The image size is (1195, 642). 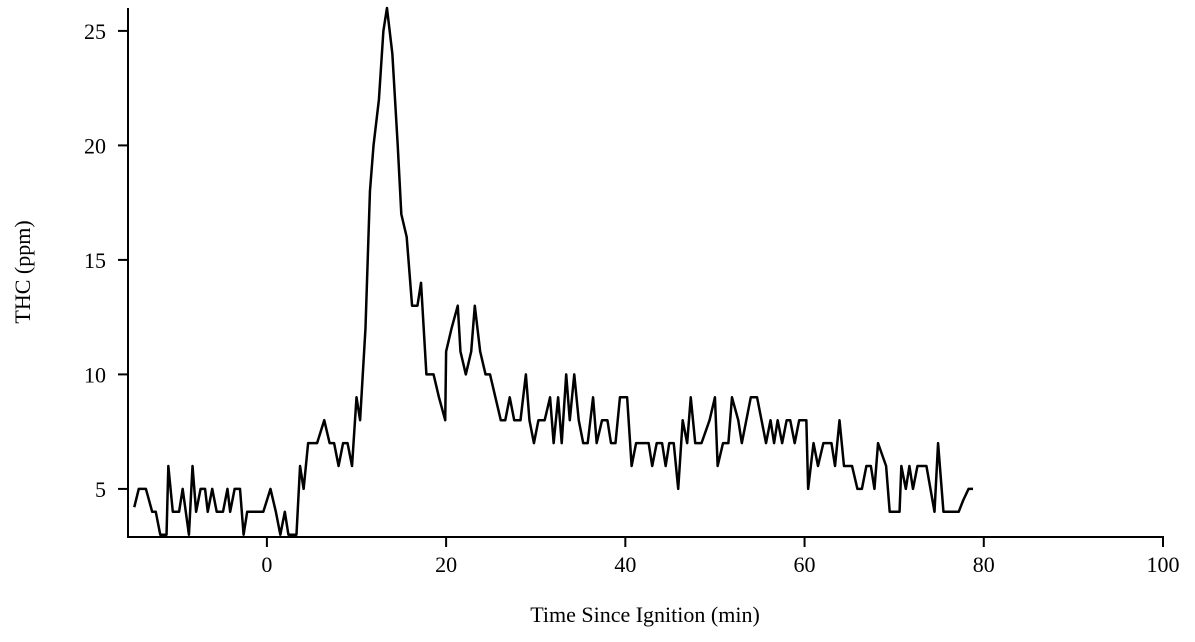 What do you see at coordinates (100, 489) in the screenshot?
I see `y-tick-label: 5` at bounding box center [100, 489].